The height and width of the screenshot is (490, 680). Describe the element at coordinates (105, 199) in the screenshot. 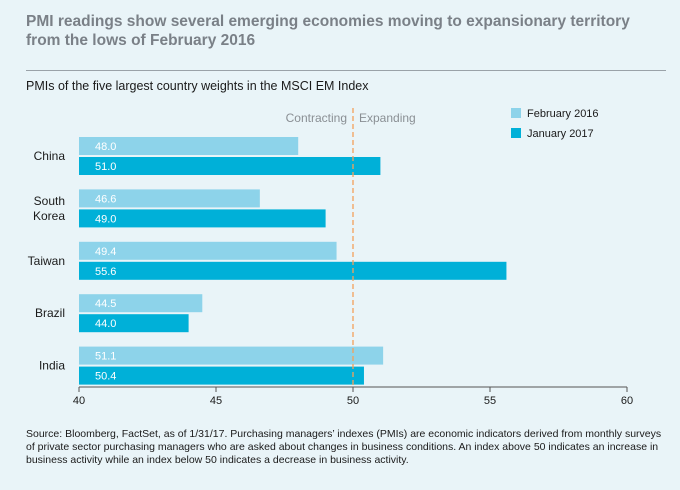

I see `bar-value-label: 46.6` at that location.